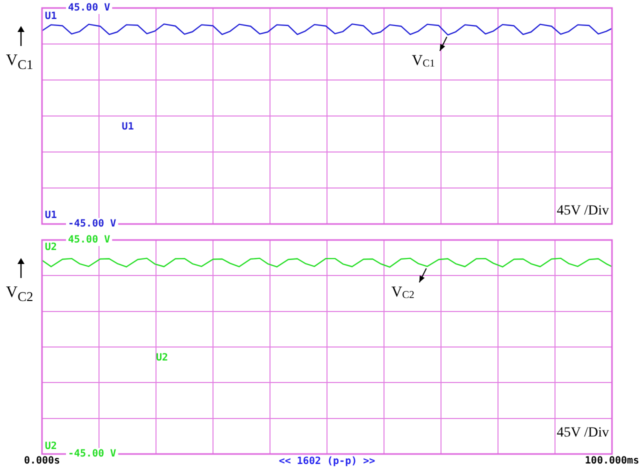 Image resolution: width=644 pixels, height=468 pixels. Describe the element at coordinates (20, 295) in the screenshot. I see `y-axis-title: V$_{C2}$` at that location.